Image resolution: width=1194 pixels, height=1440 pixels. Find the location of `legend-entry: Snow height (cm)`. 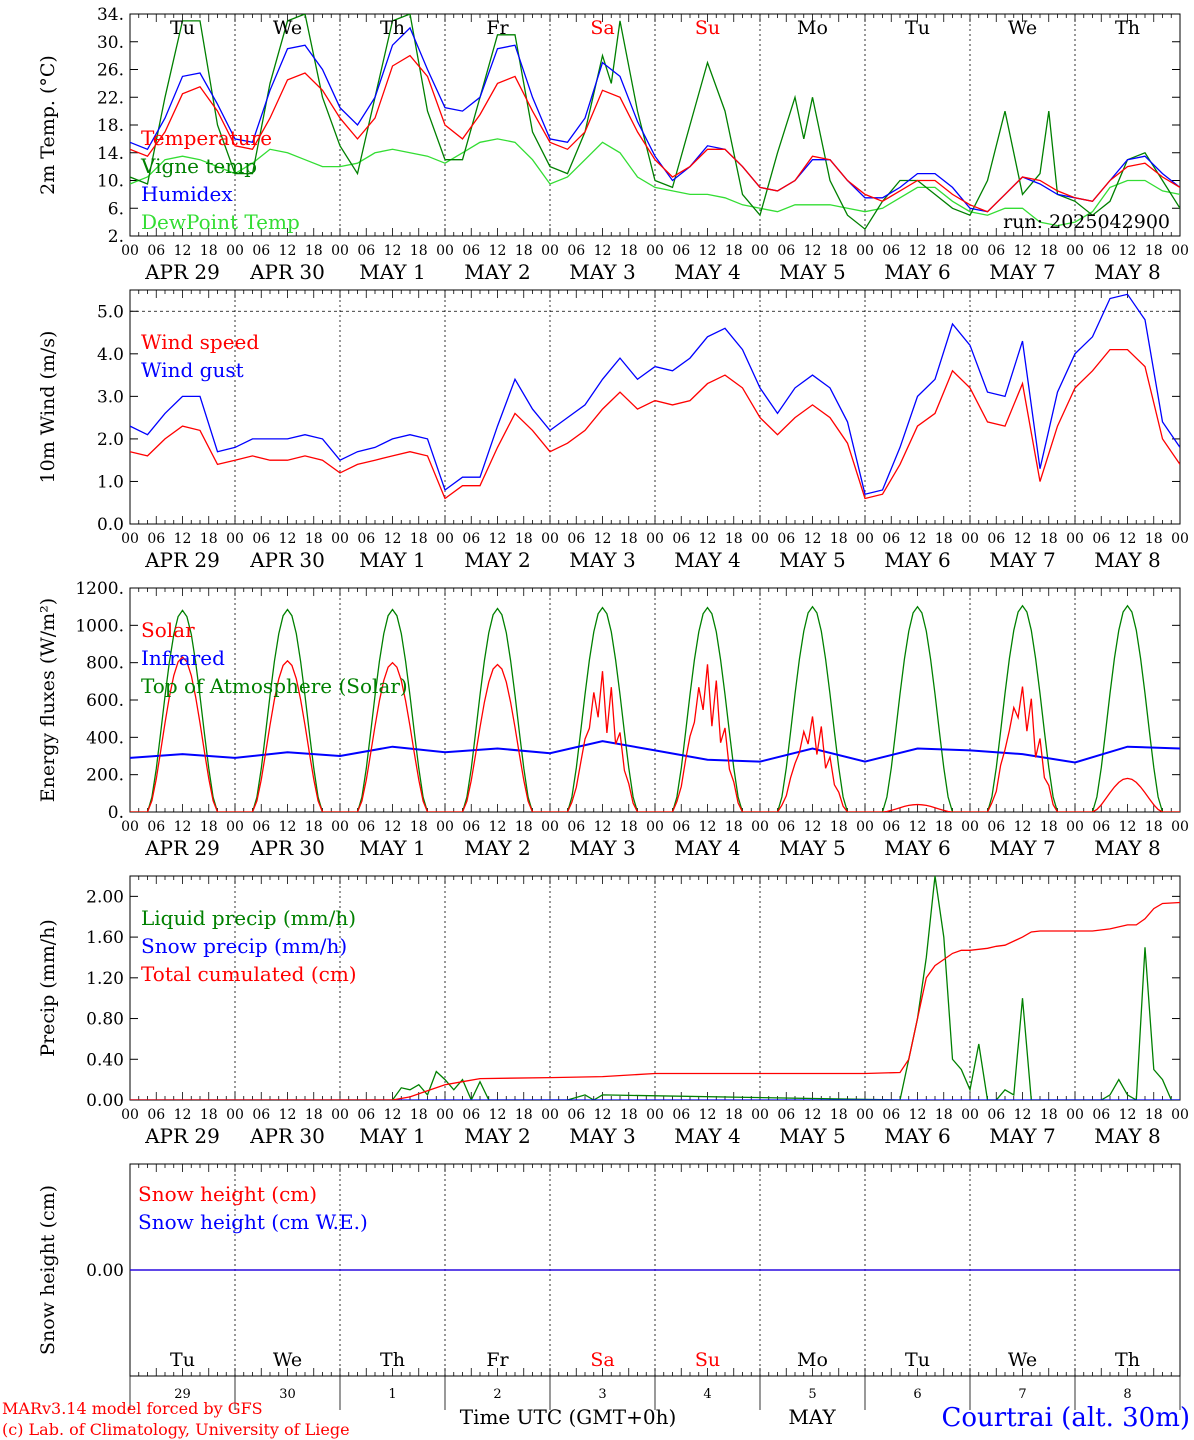

legend-entry: Snow height (cm) is located at coordinates (227, 1194).